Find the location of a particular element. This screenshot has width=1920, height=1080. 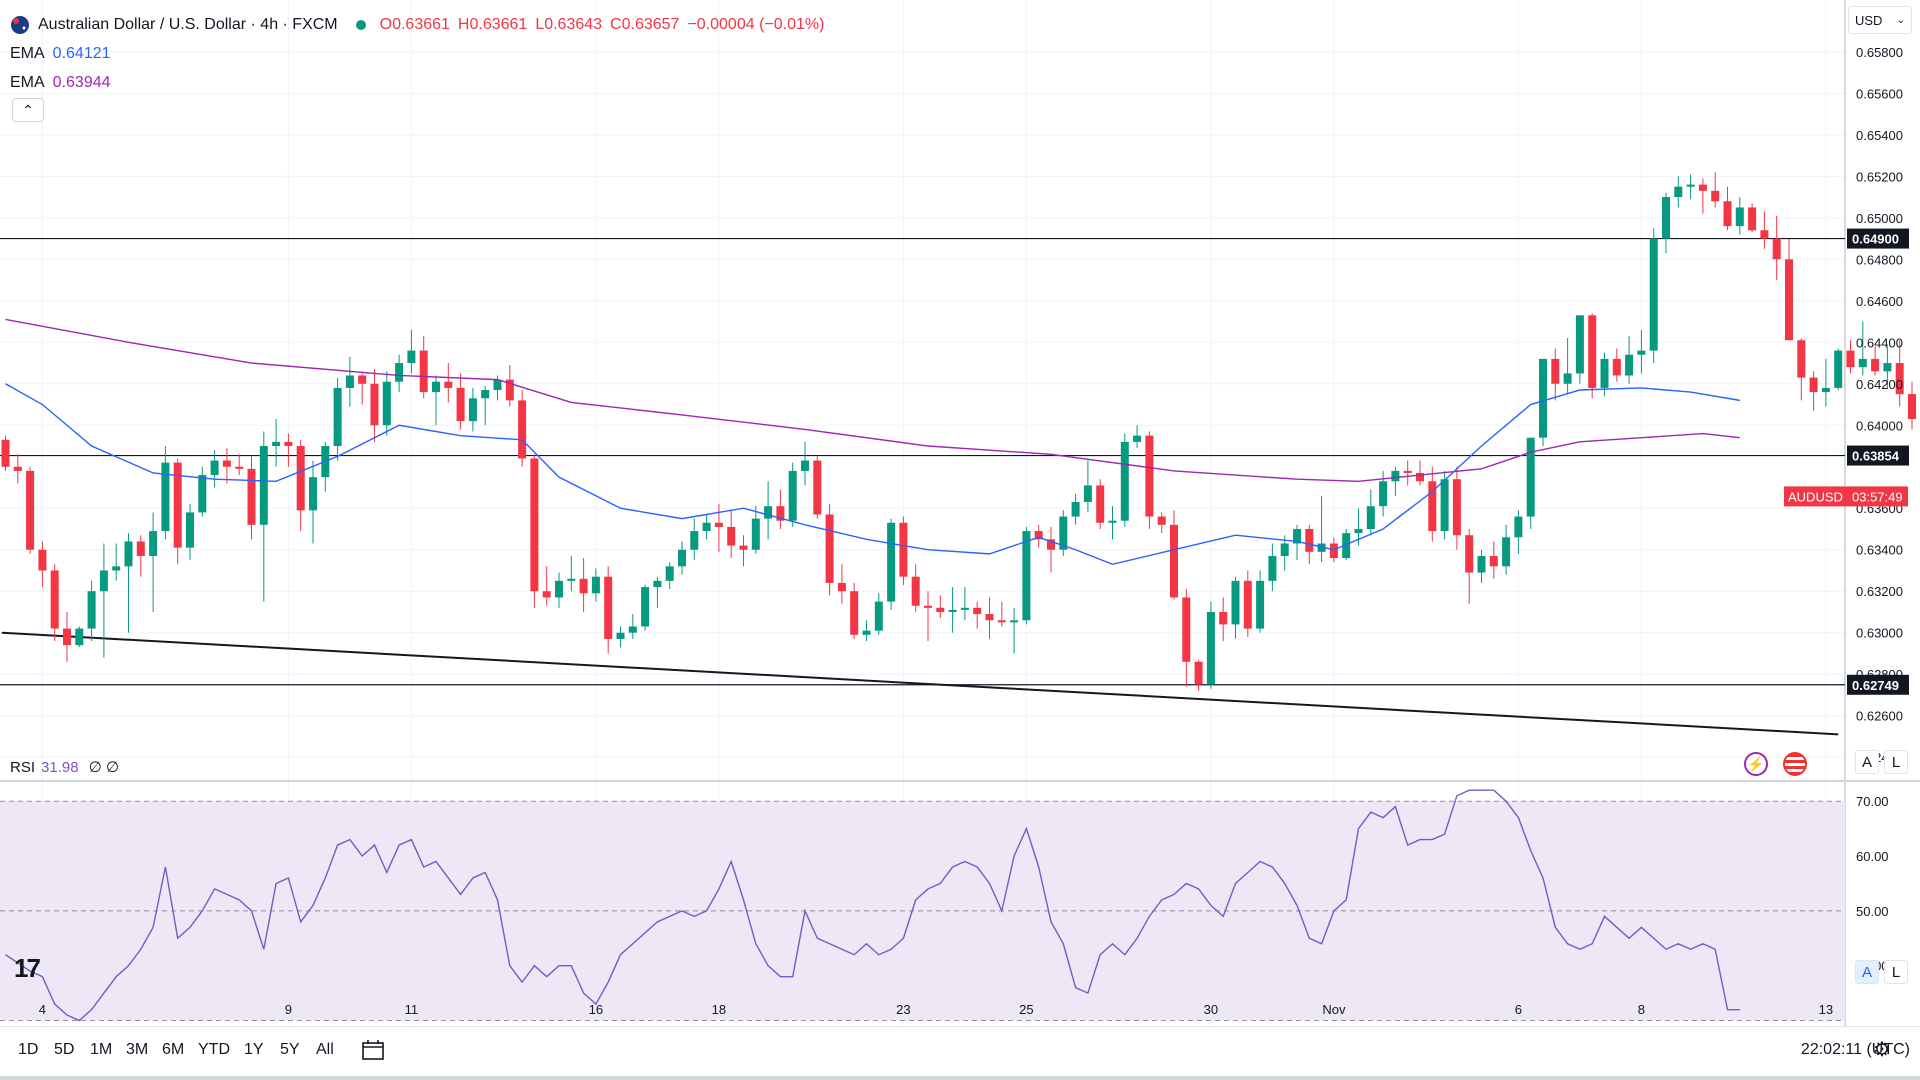

timeframe-5d: 5D is located at coordinates (64, 1049).